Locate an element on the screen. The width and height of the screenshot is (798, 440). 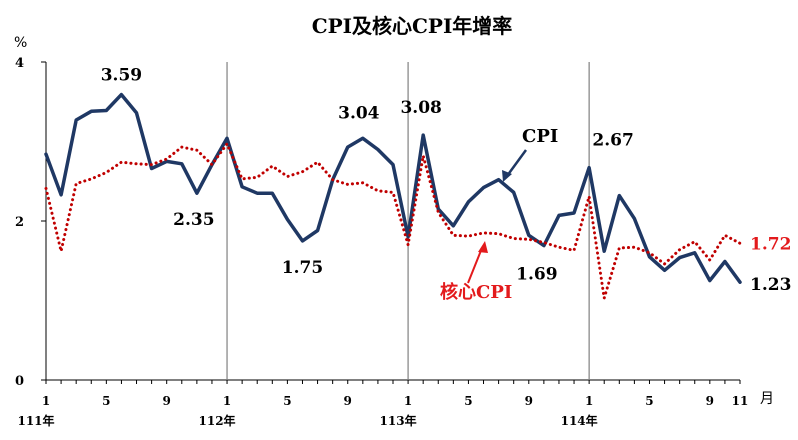
year-label: 114年 is located at coordinates (579, 420).